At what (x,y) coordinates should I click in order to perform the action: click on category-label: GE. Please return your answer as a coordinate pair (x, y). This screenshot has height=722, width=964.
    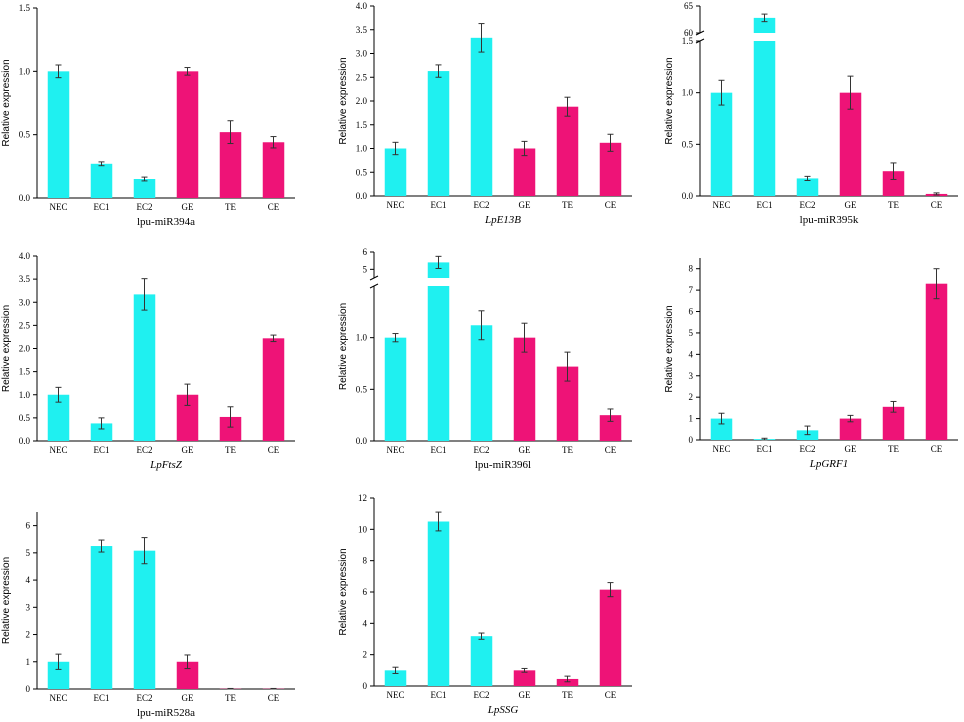
    Looking at the image, I should click on (525, 450).